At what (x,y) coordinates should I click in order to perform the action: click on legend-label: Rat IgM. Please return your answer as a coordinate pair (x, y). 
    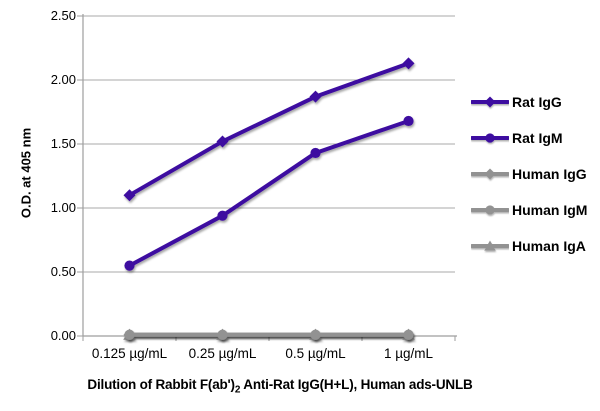
    Looking at the image, I should click on (537, 138).